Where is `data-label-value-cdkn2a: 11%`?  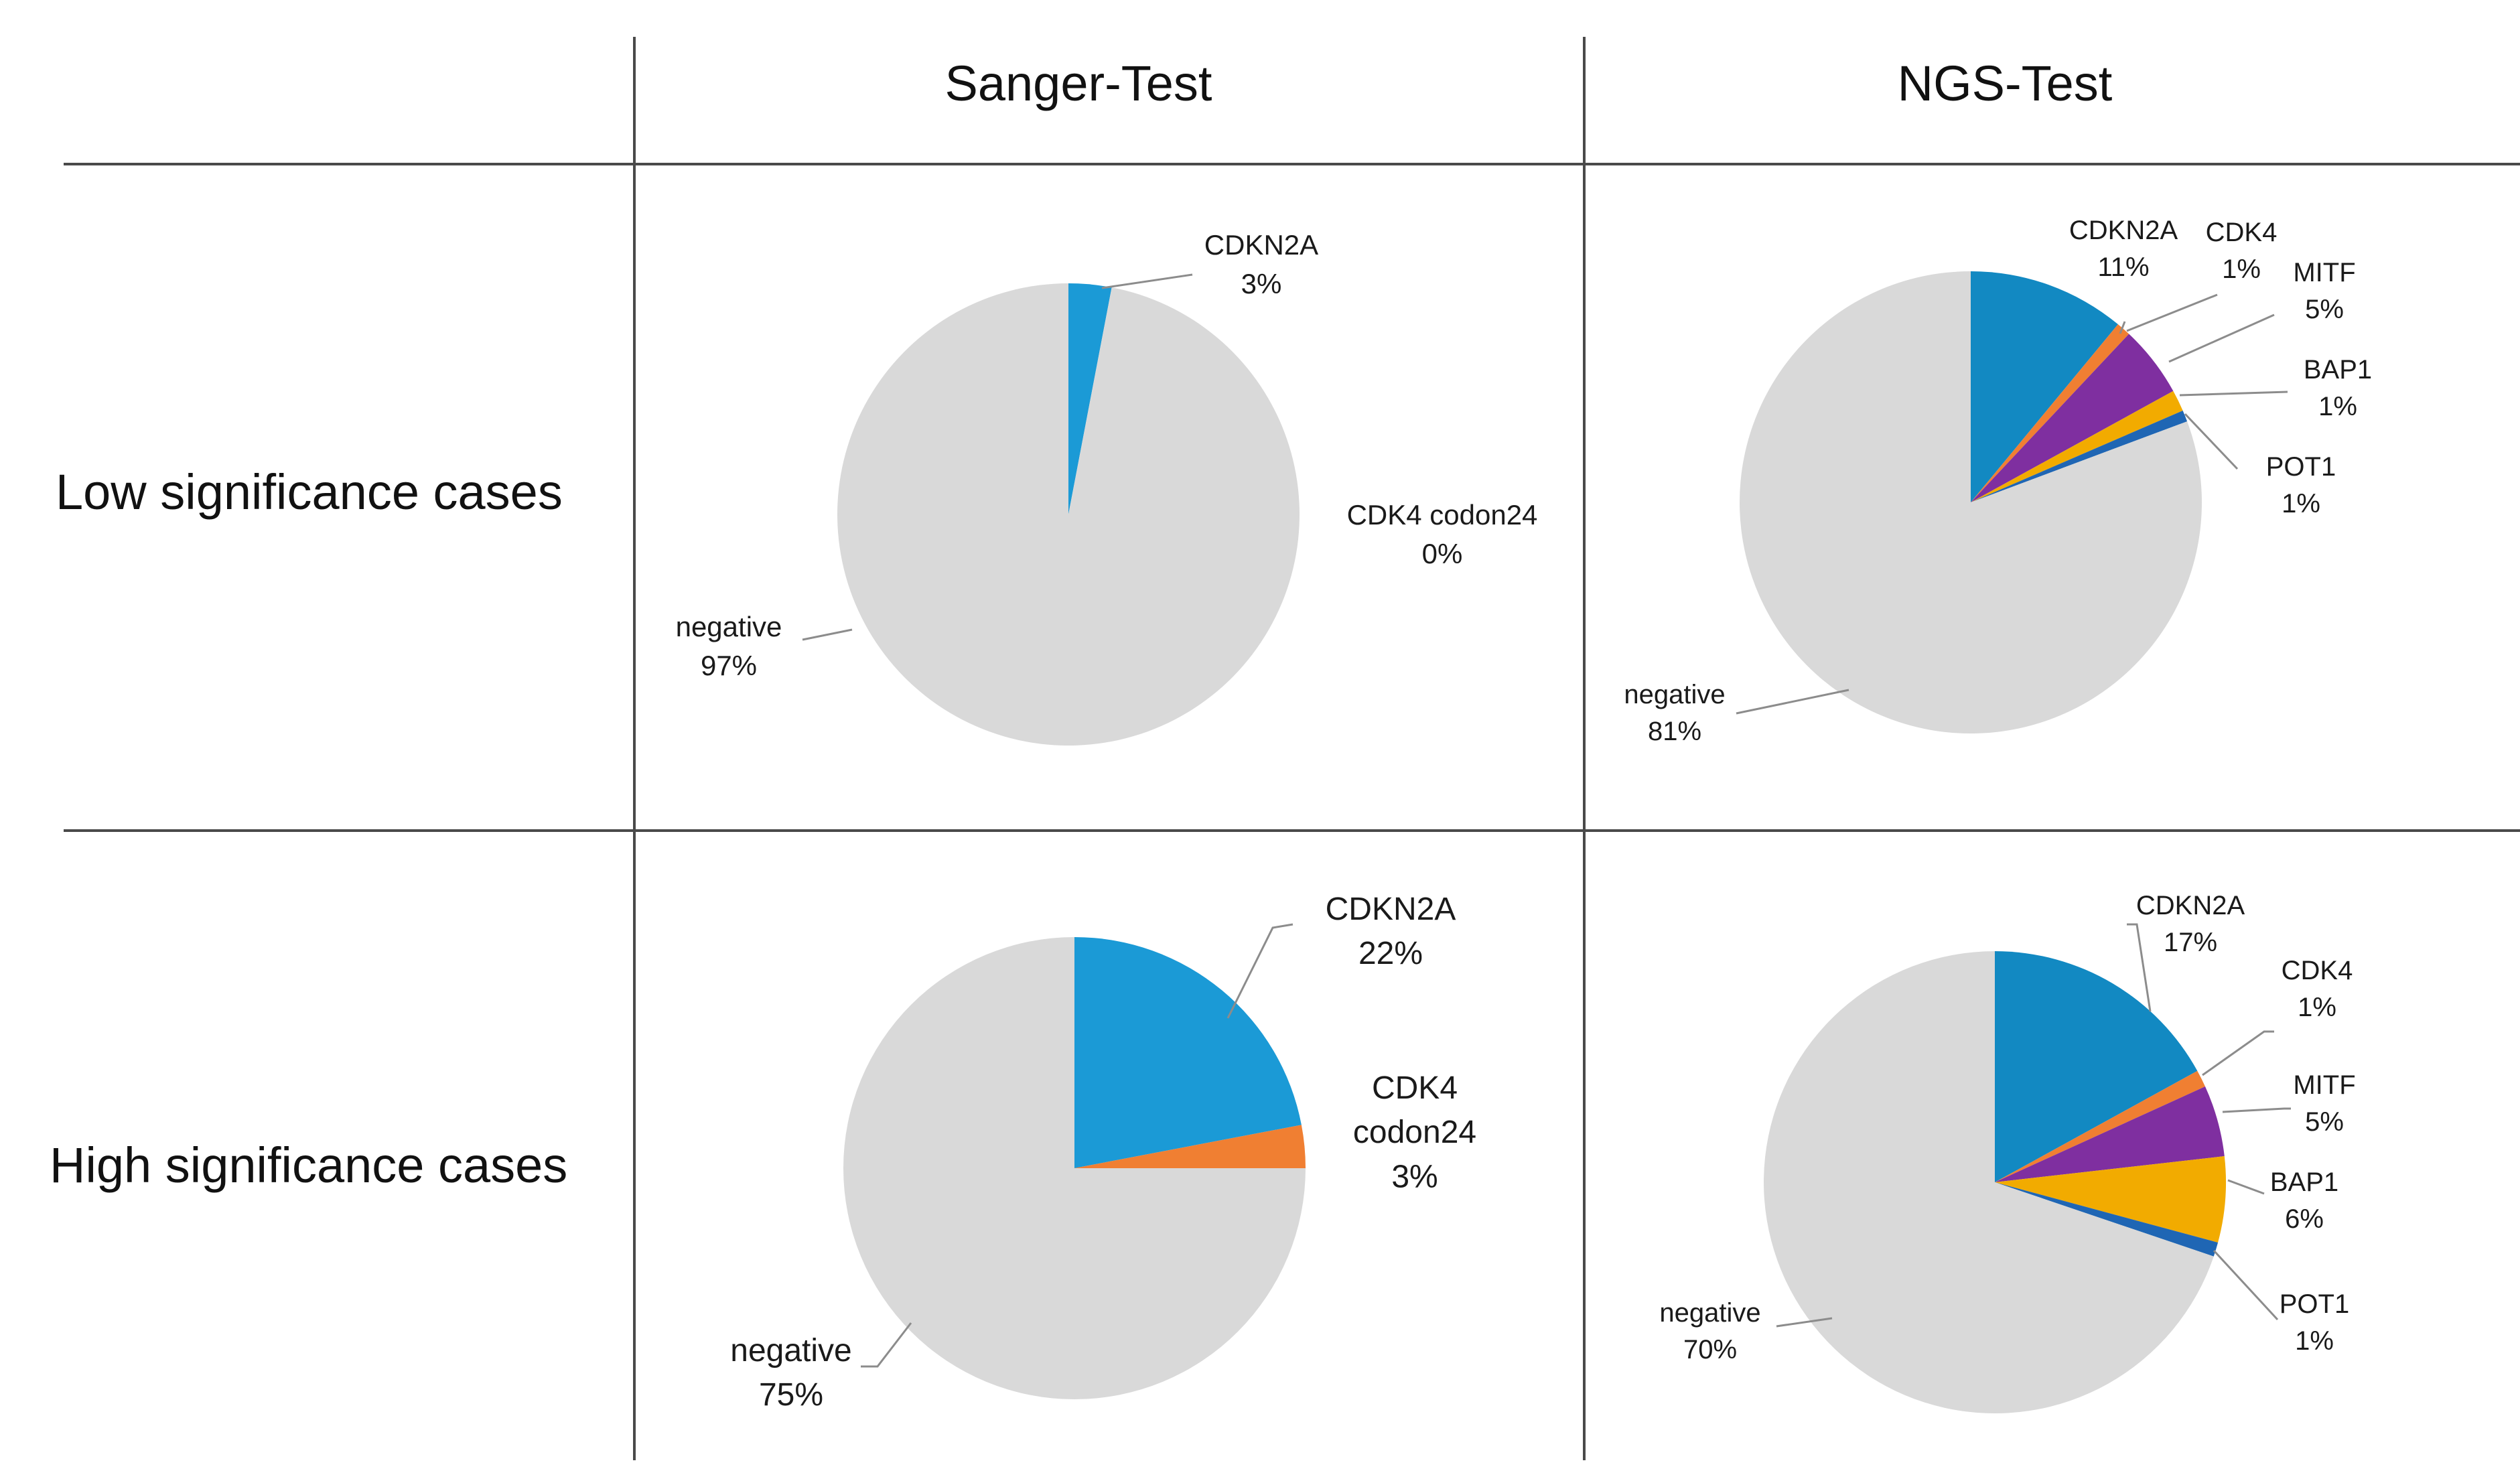
data-label-value-cdkn2a: 11% is located at coordinates (2123, 267).